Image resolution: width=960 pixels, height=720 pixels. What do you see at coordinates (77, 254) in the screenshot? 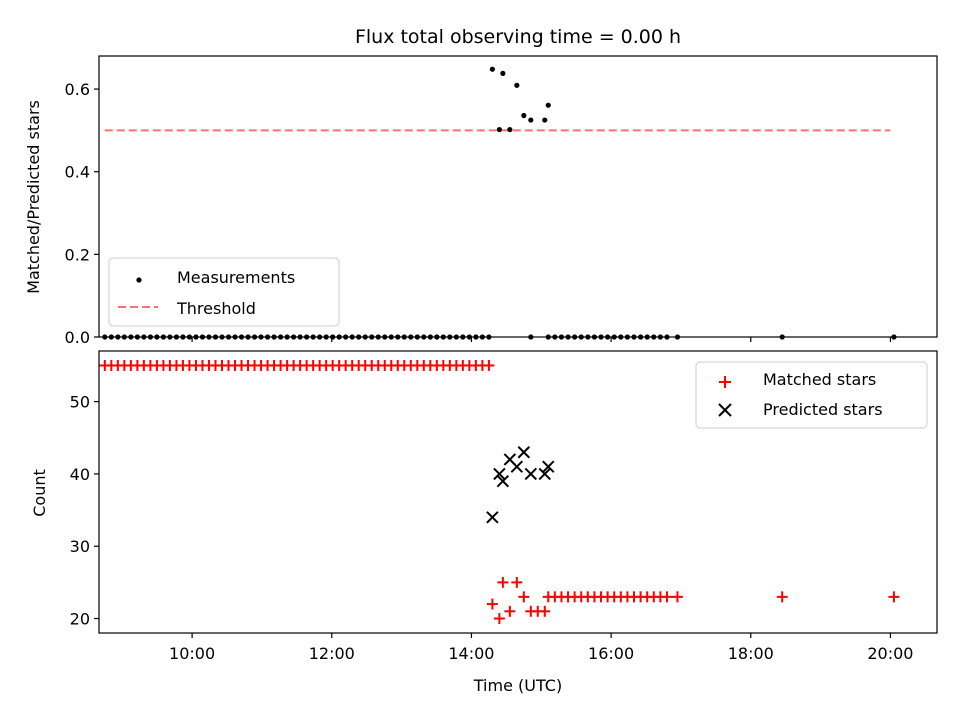
I see `top-y-tick-label: 0.2` at bounding box center [77, 254].